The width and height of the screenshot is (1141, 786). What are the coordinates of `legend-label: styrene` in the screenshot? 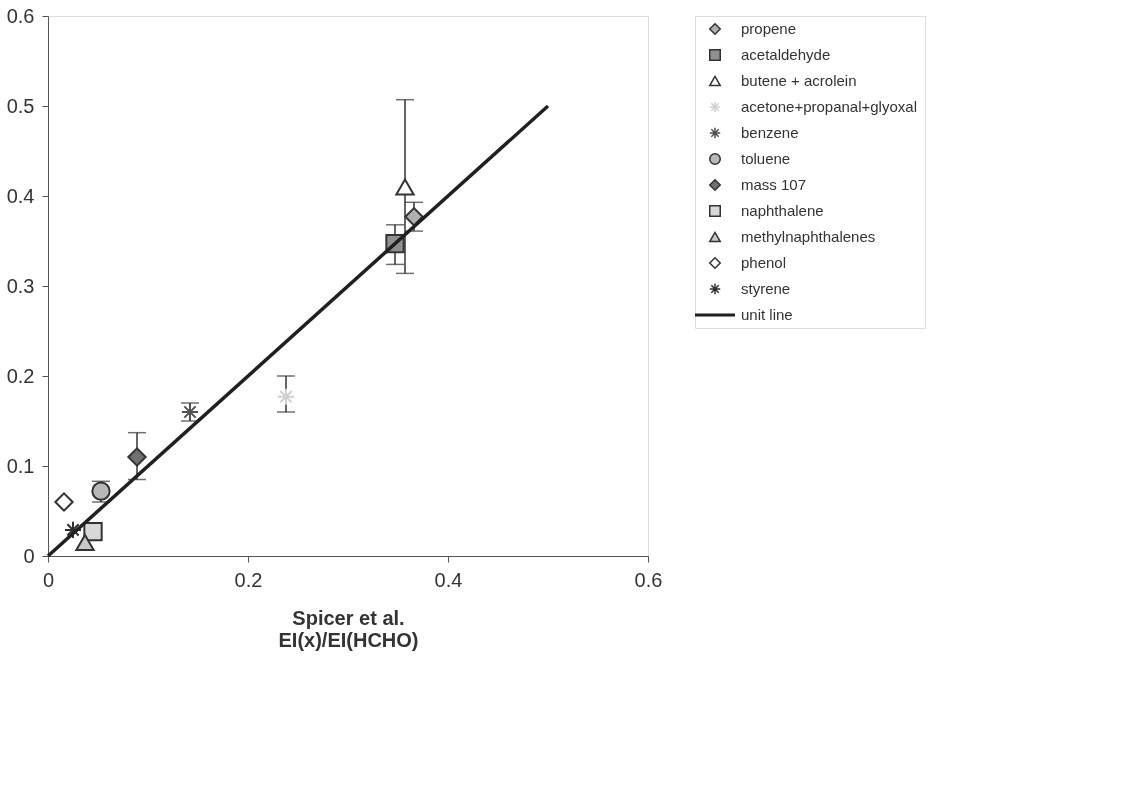 It's located at (766, 288).